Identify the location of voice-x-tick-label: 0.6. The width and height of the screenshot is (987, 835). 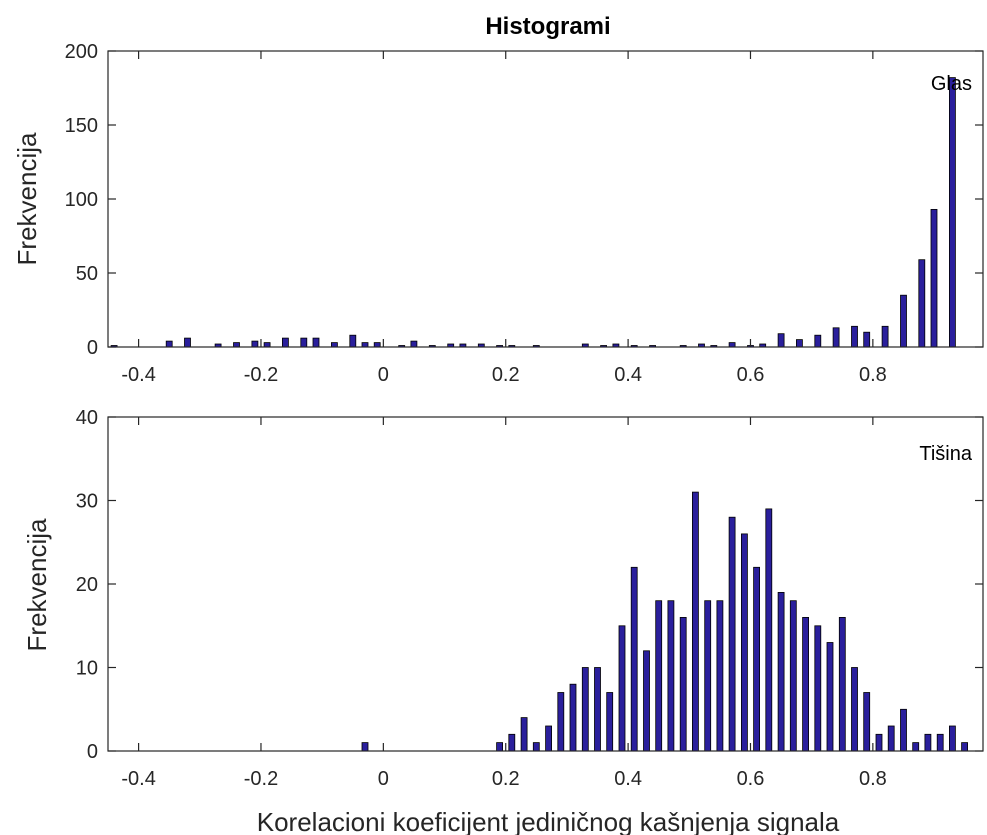
(751, 375).